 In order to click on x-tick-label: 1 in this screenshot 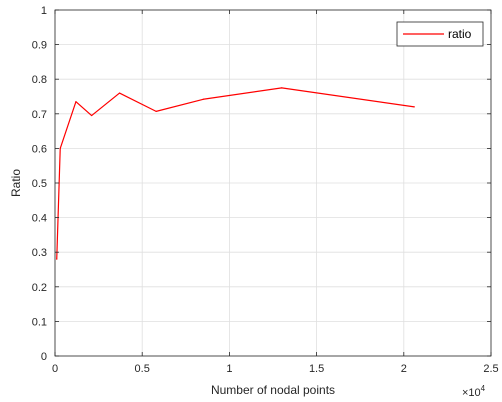, I will do `click(229, 369)`.